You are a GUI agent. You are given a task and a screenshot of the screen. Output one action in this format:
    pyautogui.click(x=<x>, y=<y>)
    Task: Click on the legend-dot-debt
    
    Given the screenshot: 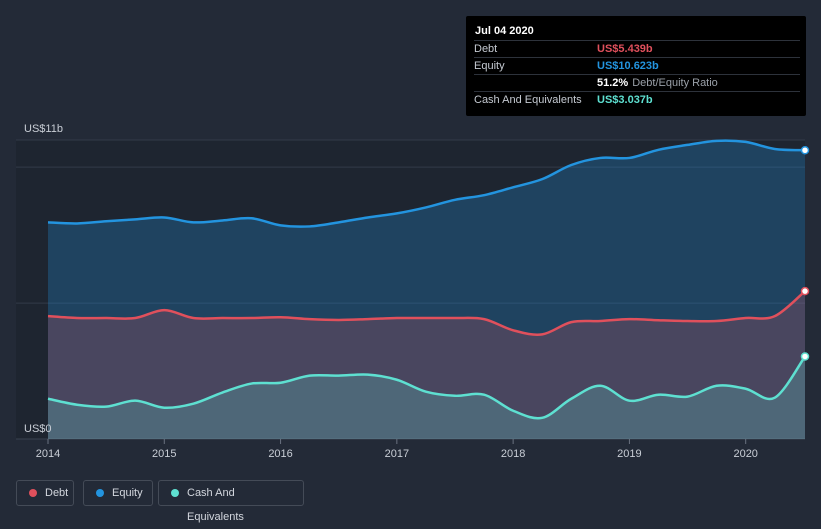 What is the action you would take?
    pyautogui.click(x=33, y=493)
    